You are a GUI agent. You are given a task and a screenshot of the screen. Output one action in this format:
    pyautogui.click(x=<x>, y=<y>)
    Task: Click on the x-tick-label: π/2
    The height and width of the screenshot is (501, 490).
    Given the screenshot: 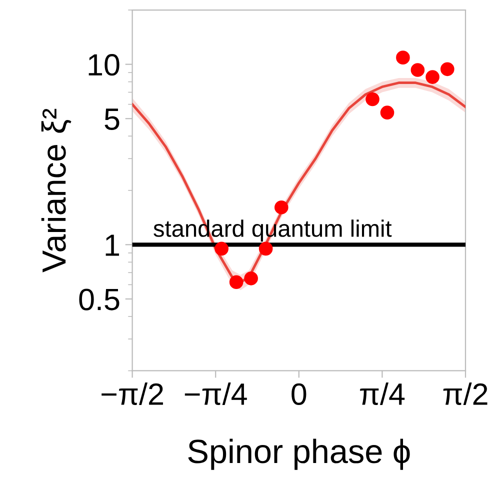 What is the action you would take?
    pyautogui.click(x=465, y=393)
    